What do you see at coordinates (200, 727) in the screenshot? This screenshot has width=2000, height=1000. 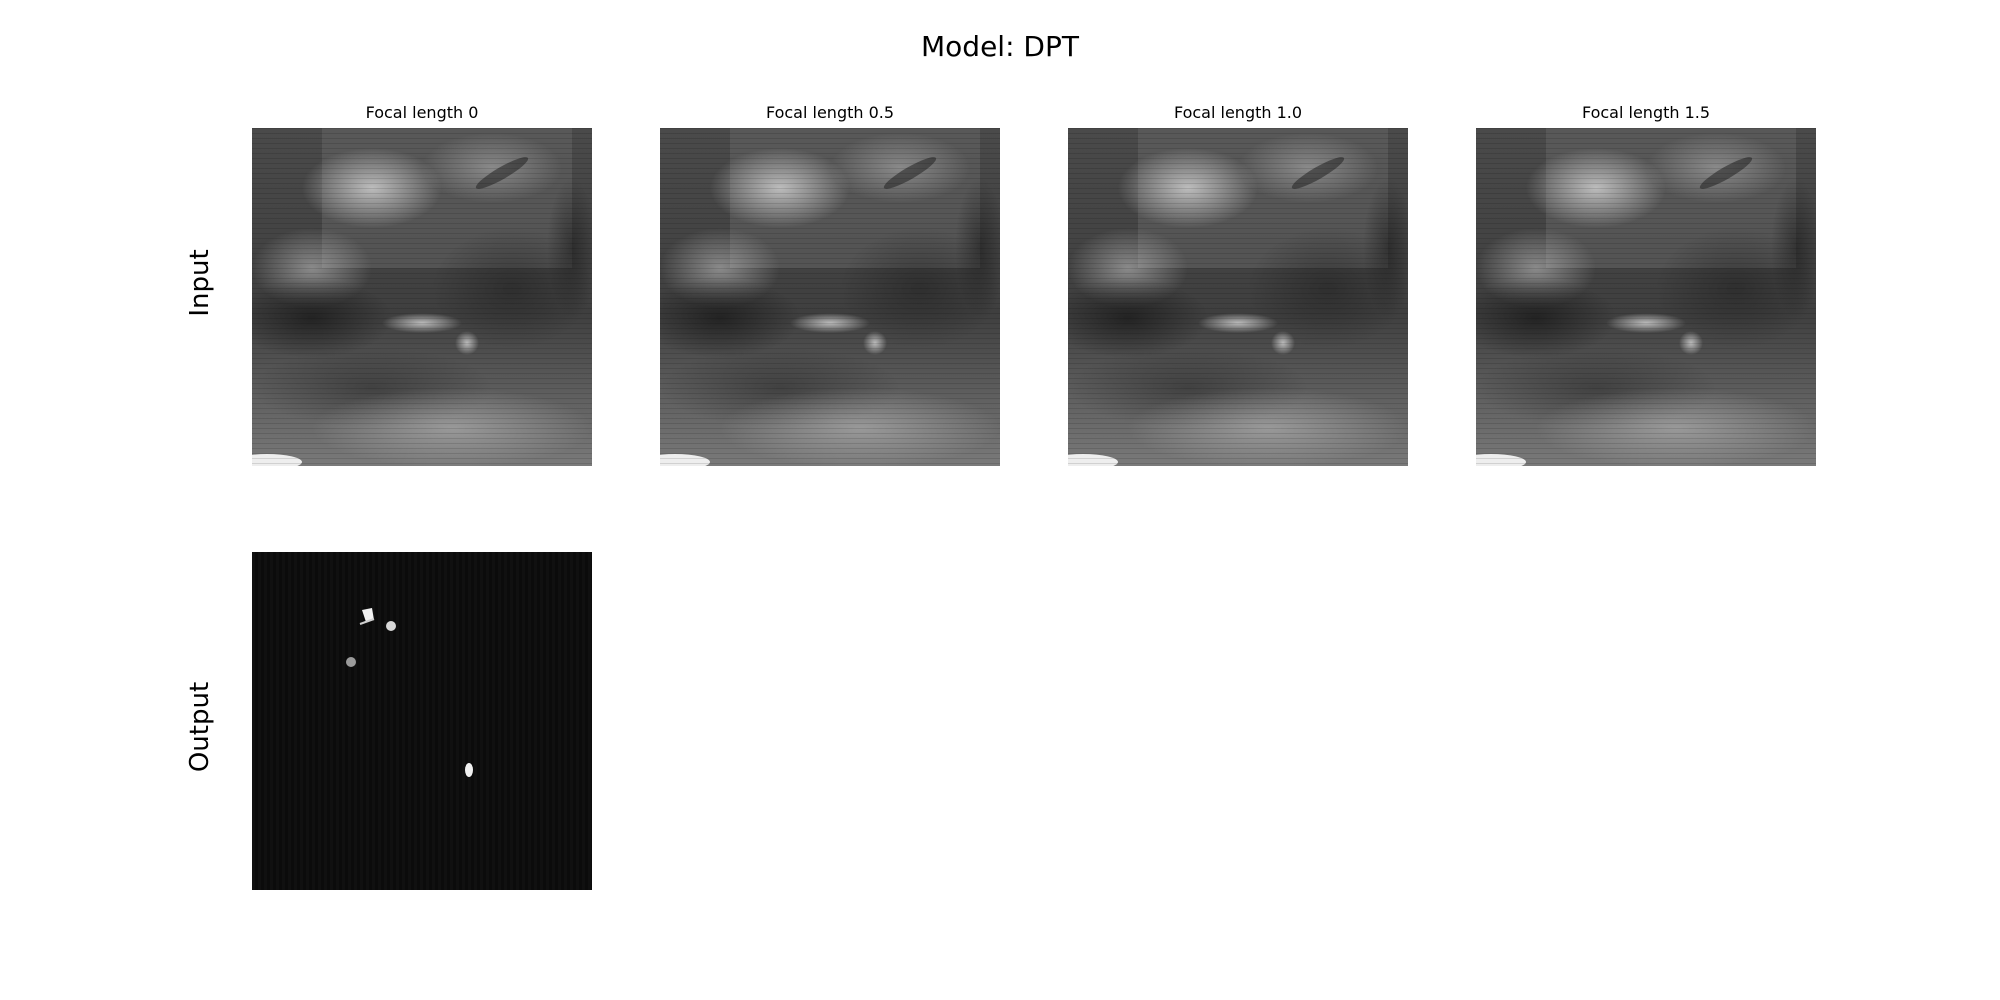 I see `row-label-output: Output` at bounding box center [200, 727].